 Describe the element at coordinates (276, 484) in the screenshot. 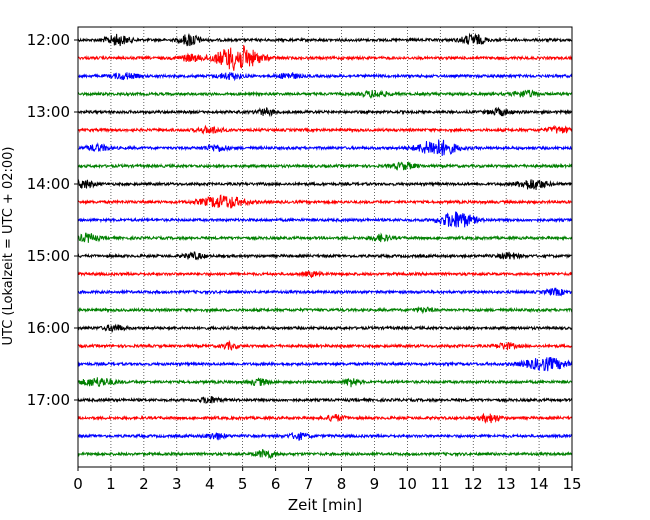

I see `x-tick-label: 6` at that location.